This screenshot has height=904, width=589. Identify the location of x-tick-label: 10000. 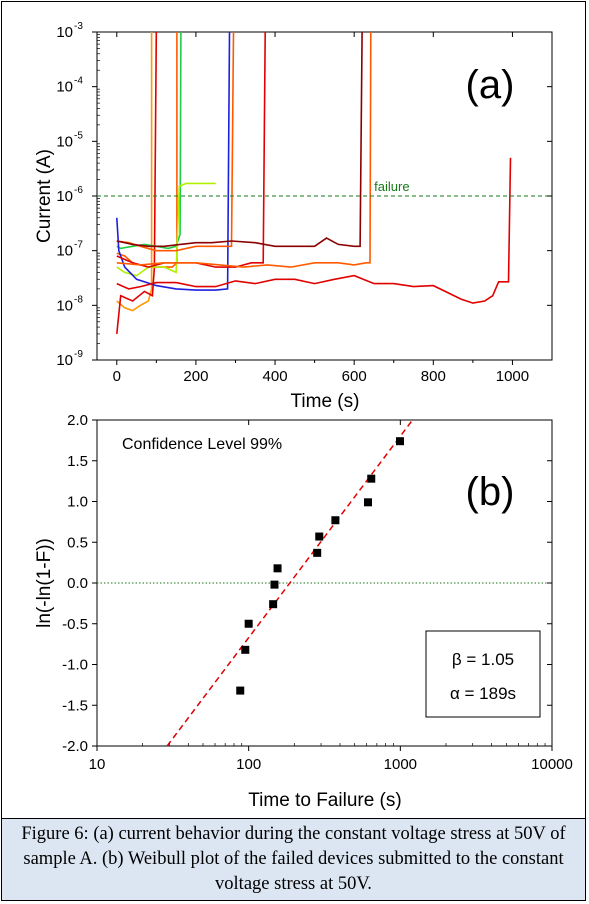
(552, 764).